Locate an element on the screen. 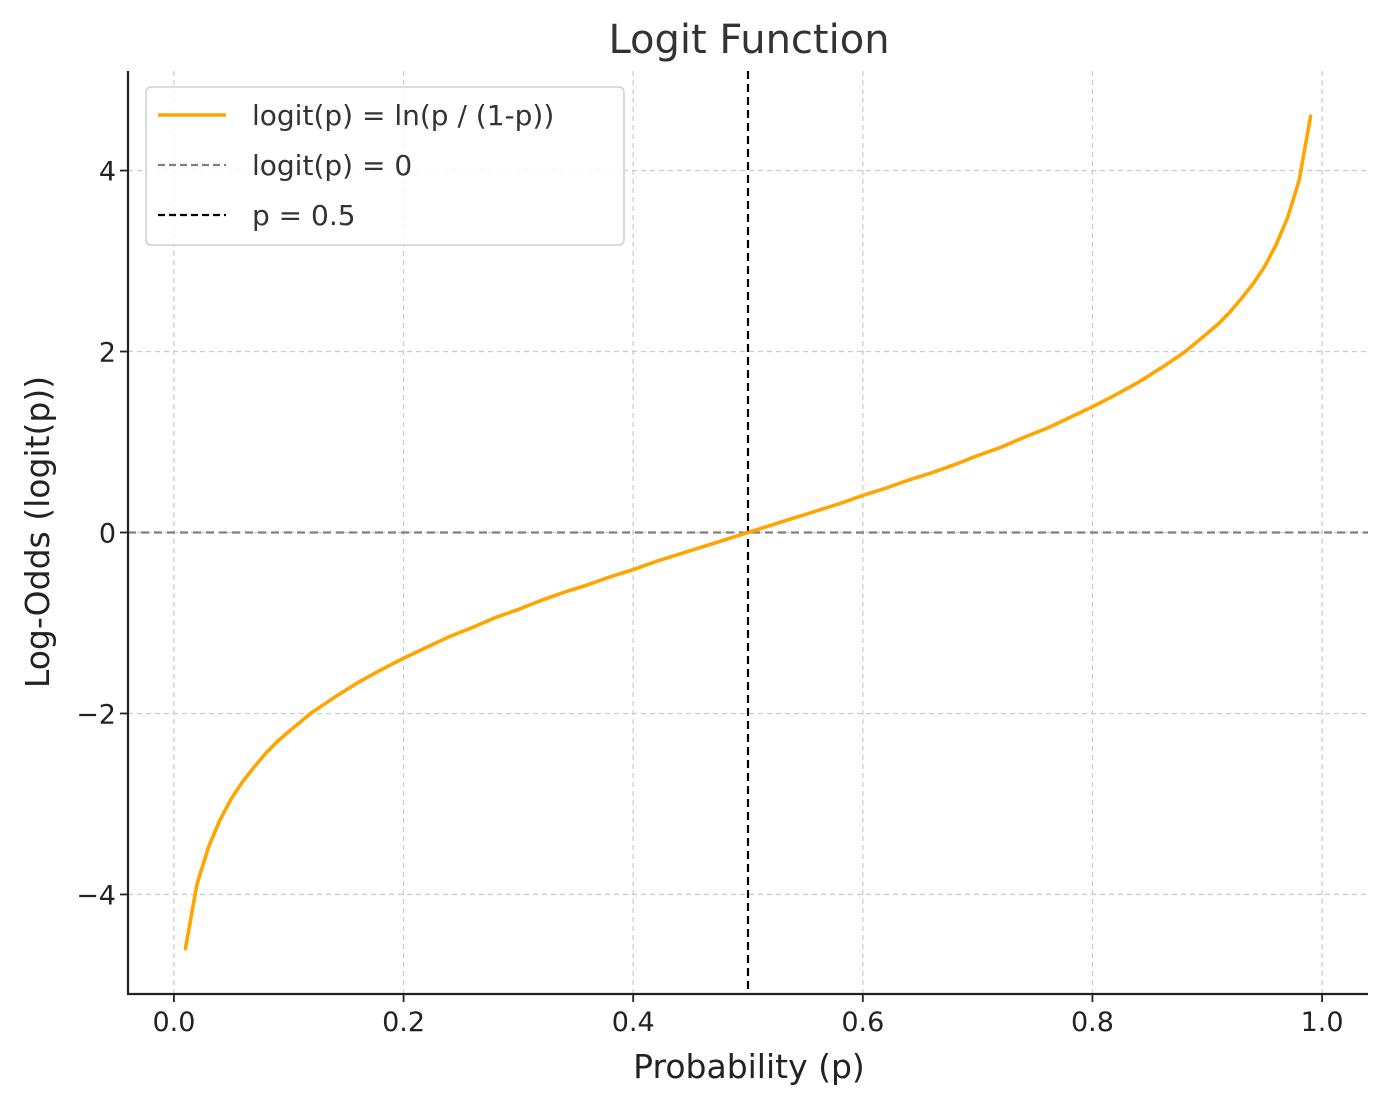 The height and width of the screenshot is (1110, 1388). x-tick-label: 0.8 is located at coordinates (1092, 1022).